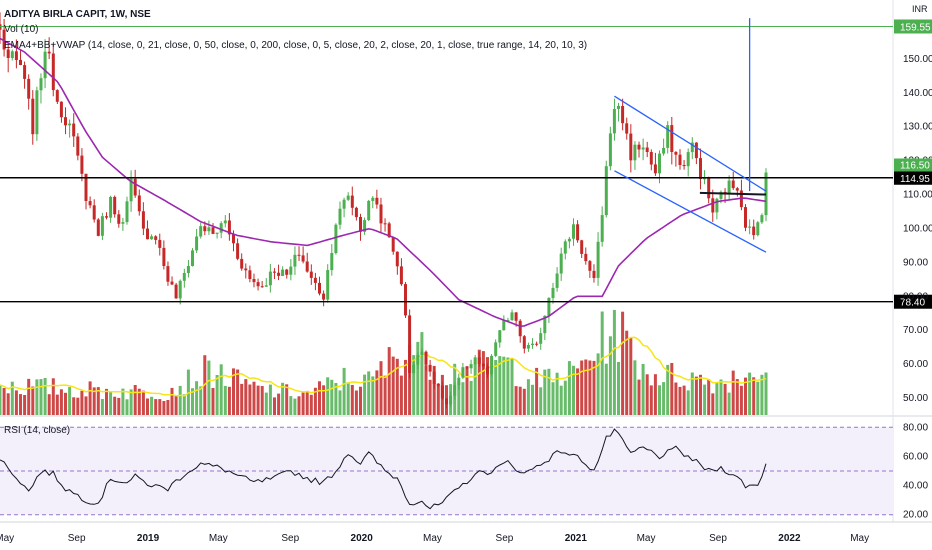 This screenshot has height=550, width=932. I want to click on rsi-tick-label: 80.00, so click(915, 427).